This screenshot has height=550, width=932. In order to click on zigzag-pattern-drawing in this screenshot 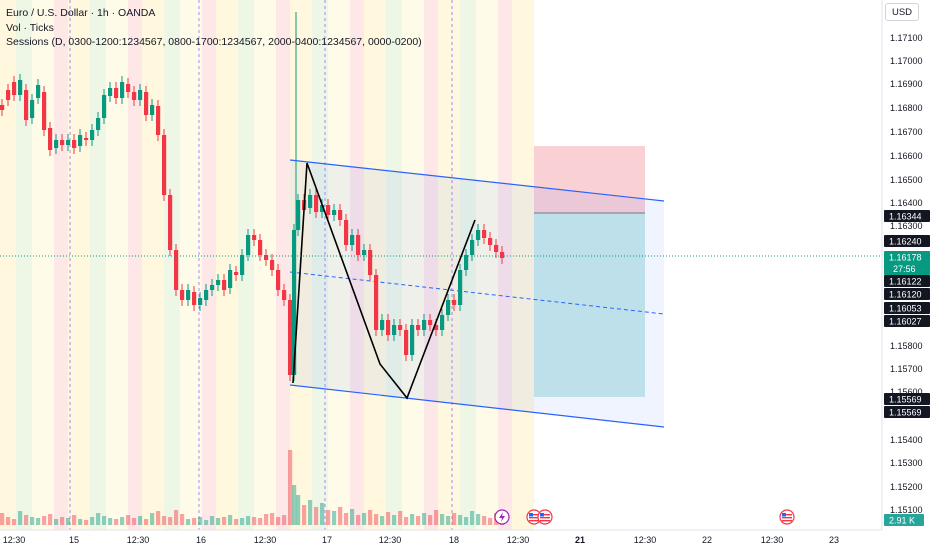, I will do `click(384, 281)`.